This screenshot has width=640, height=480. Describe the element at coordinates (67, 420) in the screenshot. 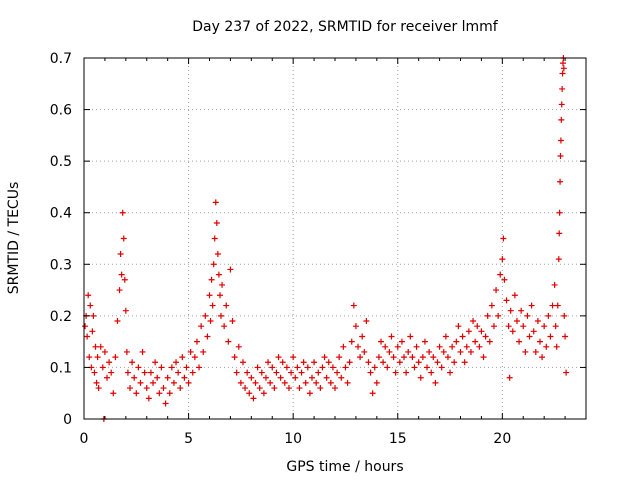

I see `y-tick-label: 0` at that location.